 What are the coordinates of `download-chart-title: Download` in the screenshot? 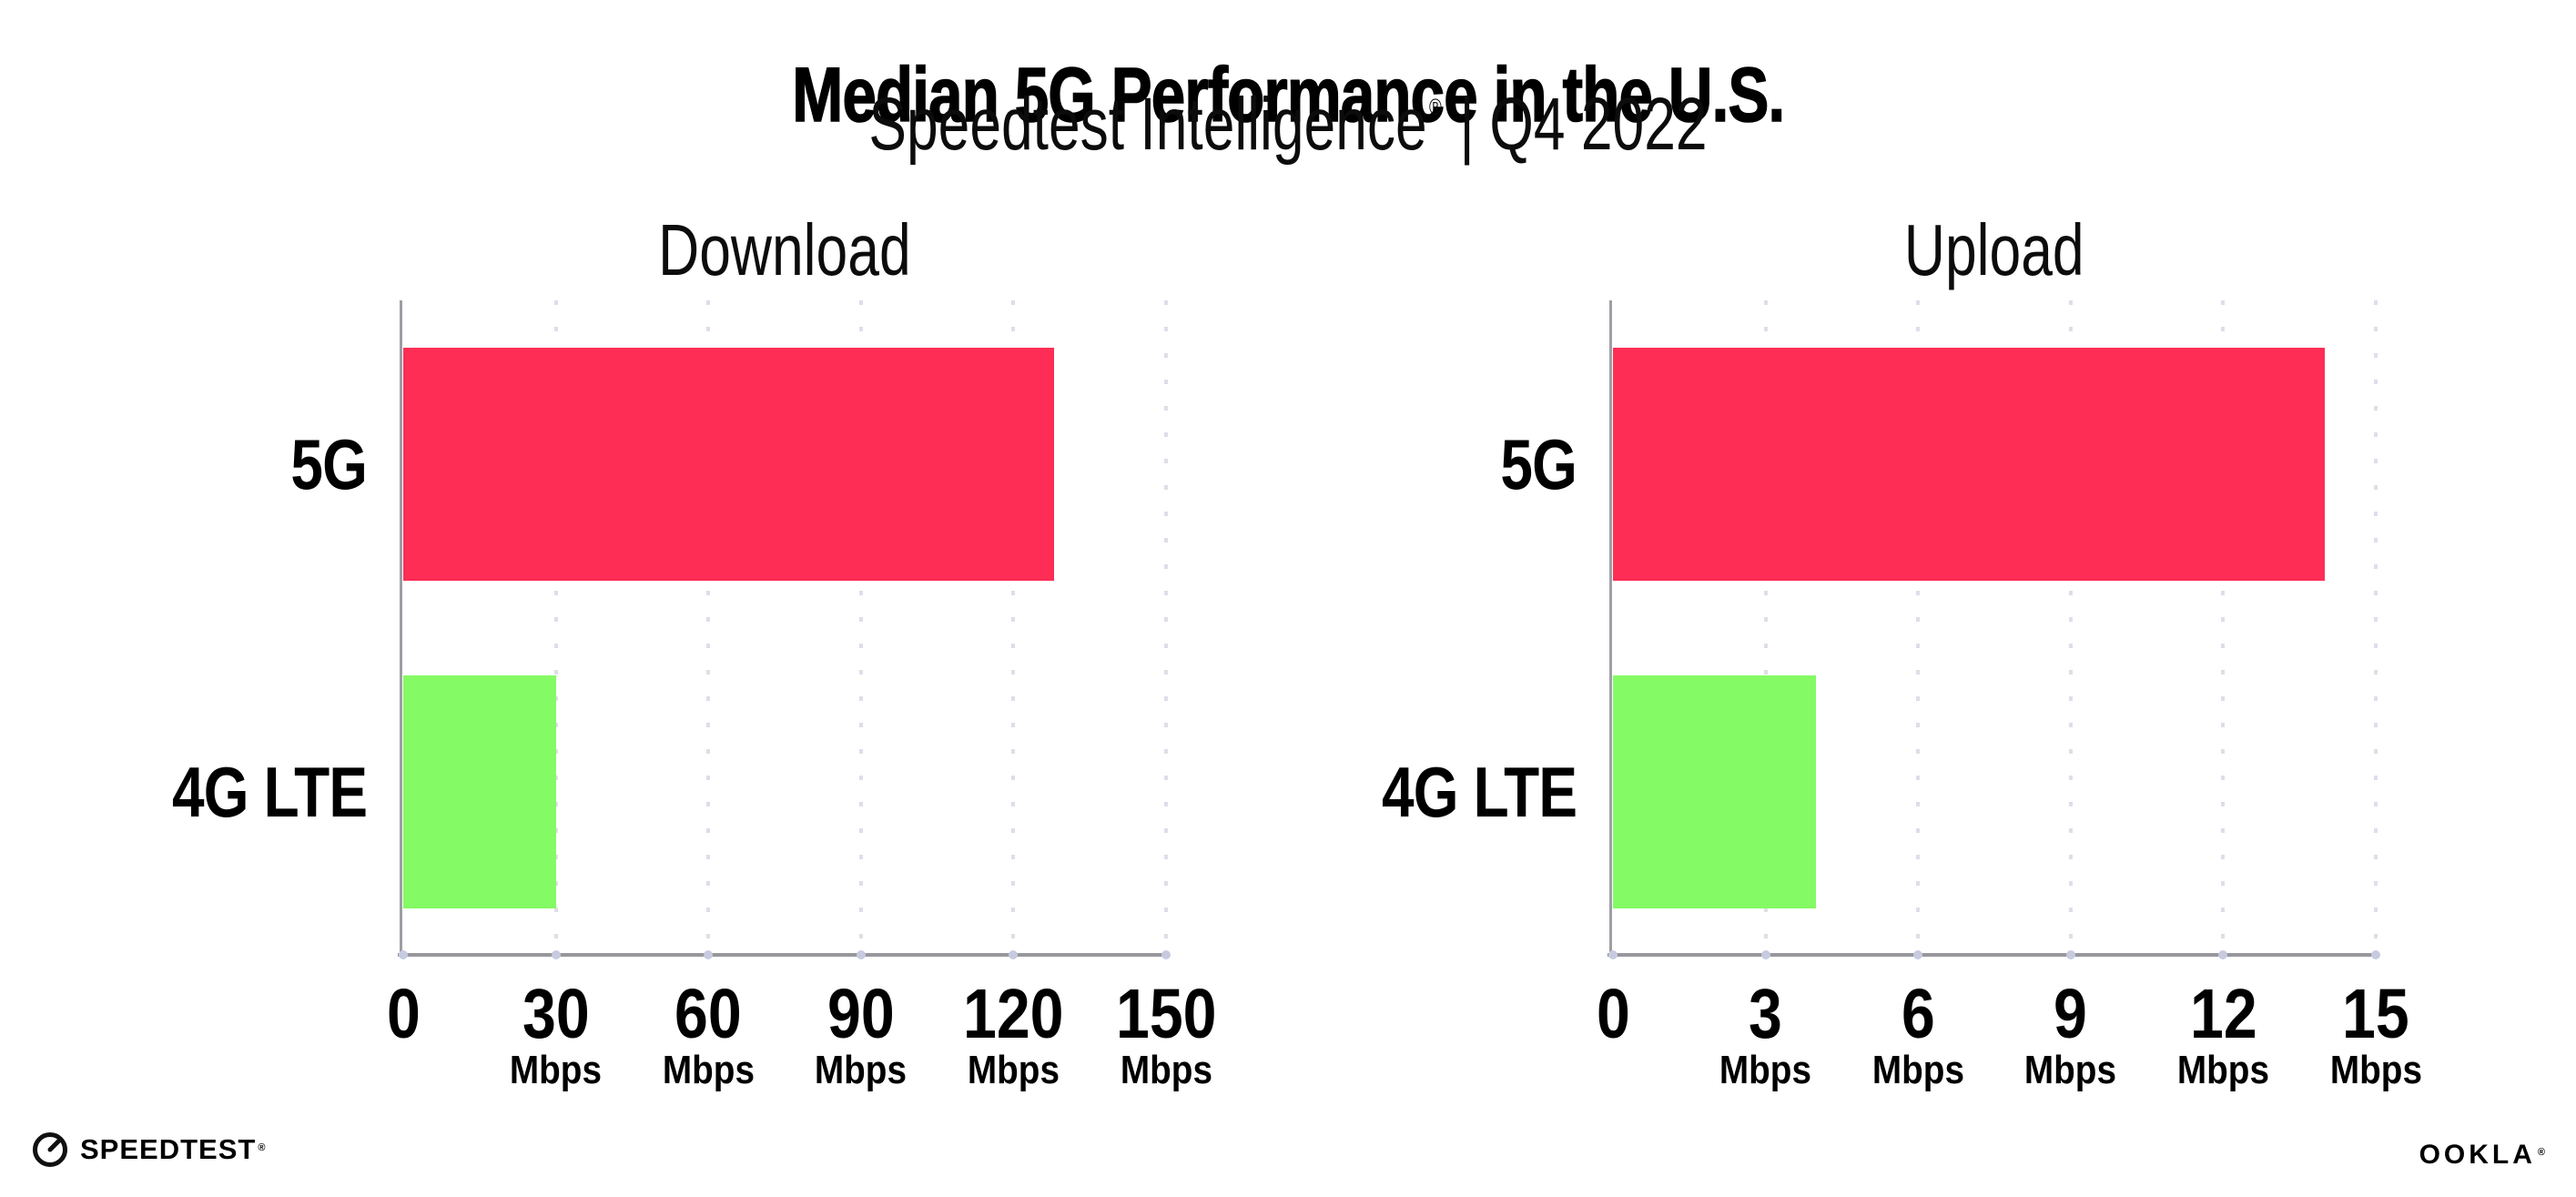 It's located at (784, 250).